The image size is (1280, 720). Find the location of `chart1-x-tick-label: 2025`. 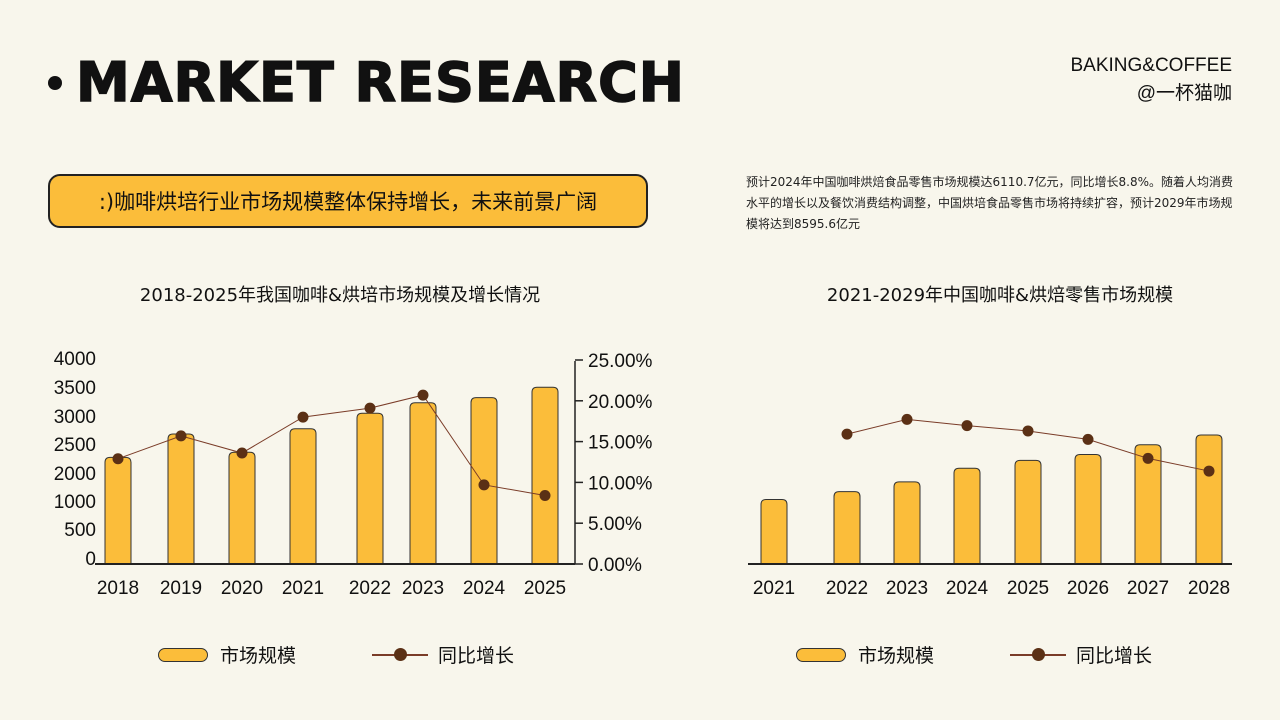

chart1-x-tick-label: 2025 is located at coordinates (545, 588).